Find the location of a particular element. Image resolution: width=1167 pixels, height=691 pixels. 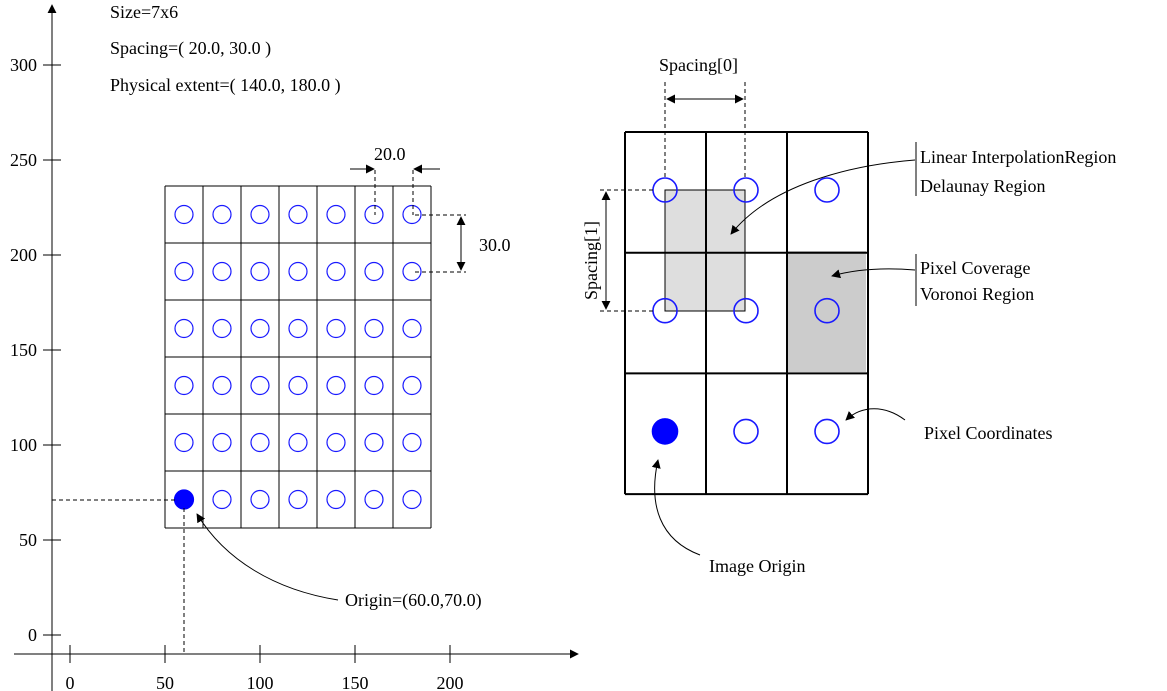

spacing1-label: Spacing[1] is located at coordinates (591, 260).